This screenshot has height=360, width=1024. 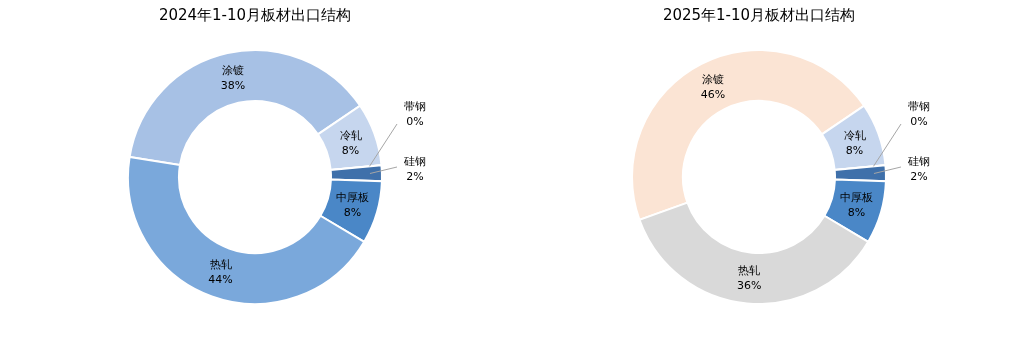 I want to click on data-label: 46%, so click(x=713, y=94).